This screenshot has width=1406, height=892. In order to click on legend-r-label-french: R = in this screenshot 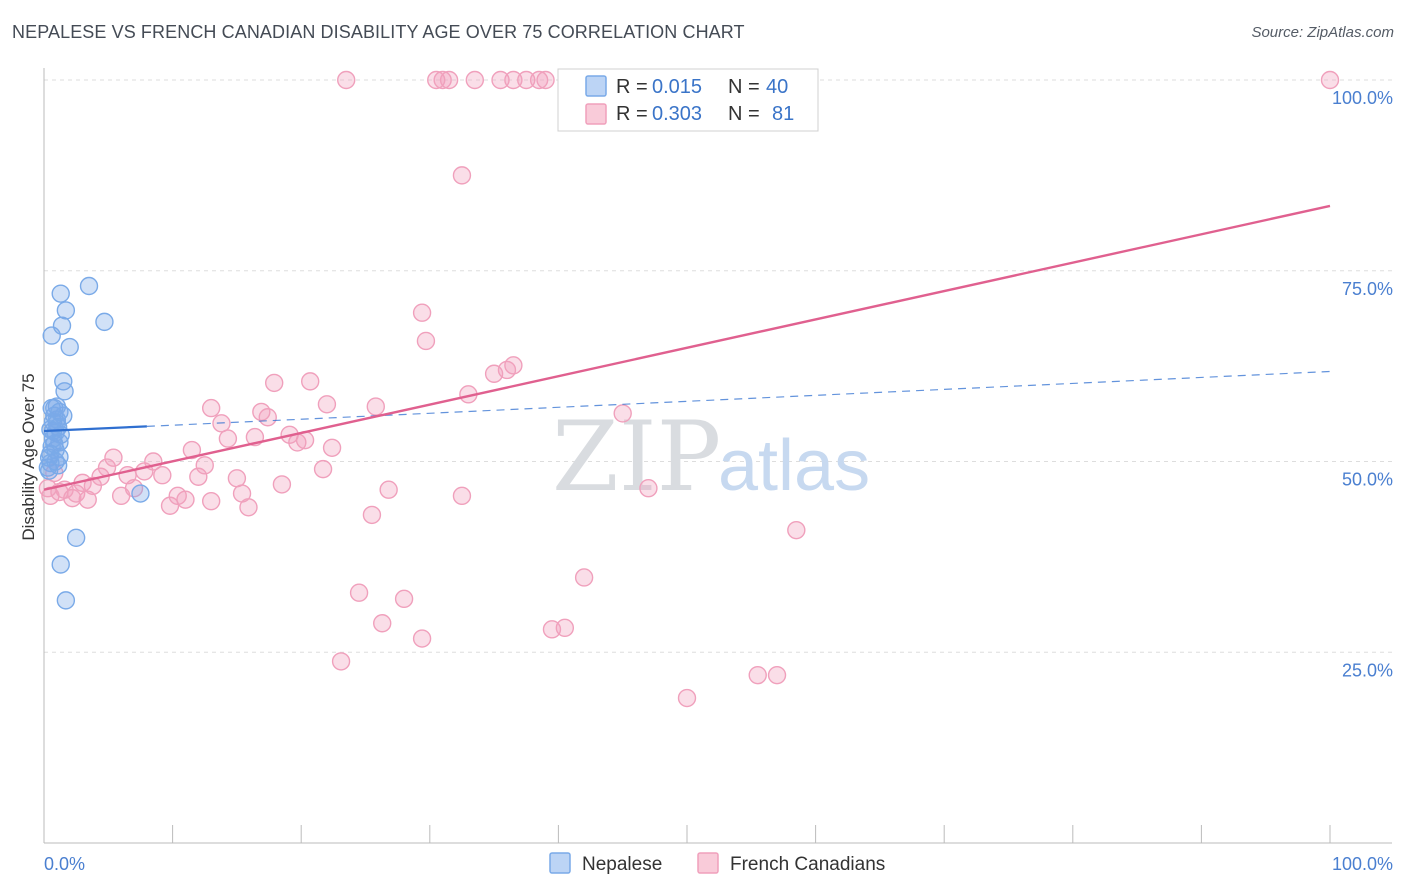, I will do `click(632, 114)`.